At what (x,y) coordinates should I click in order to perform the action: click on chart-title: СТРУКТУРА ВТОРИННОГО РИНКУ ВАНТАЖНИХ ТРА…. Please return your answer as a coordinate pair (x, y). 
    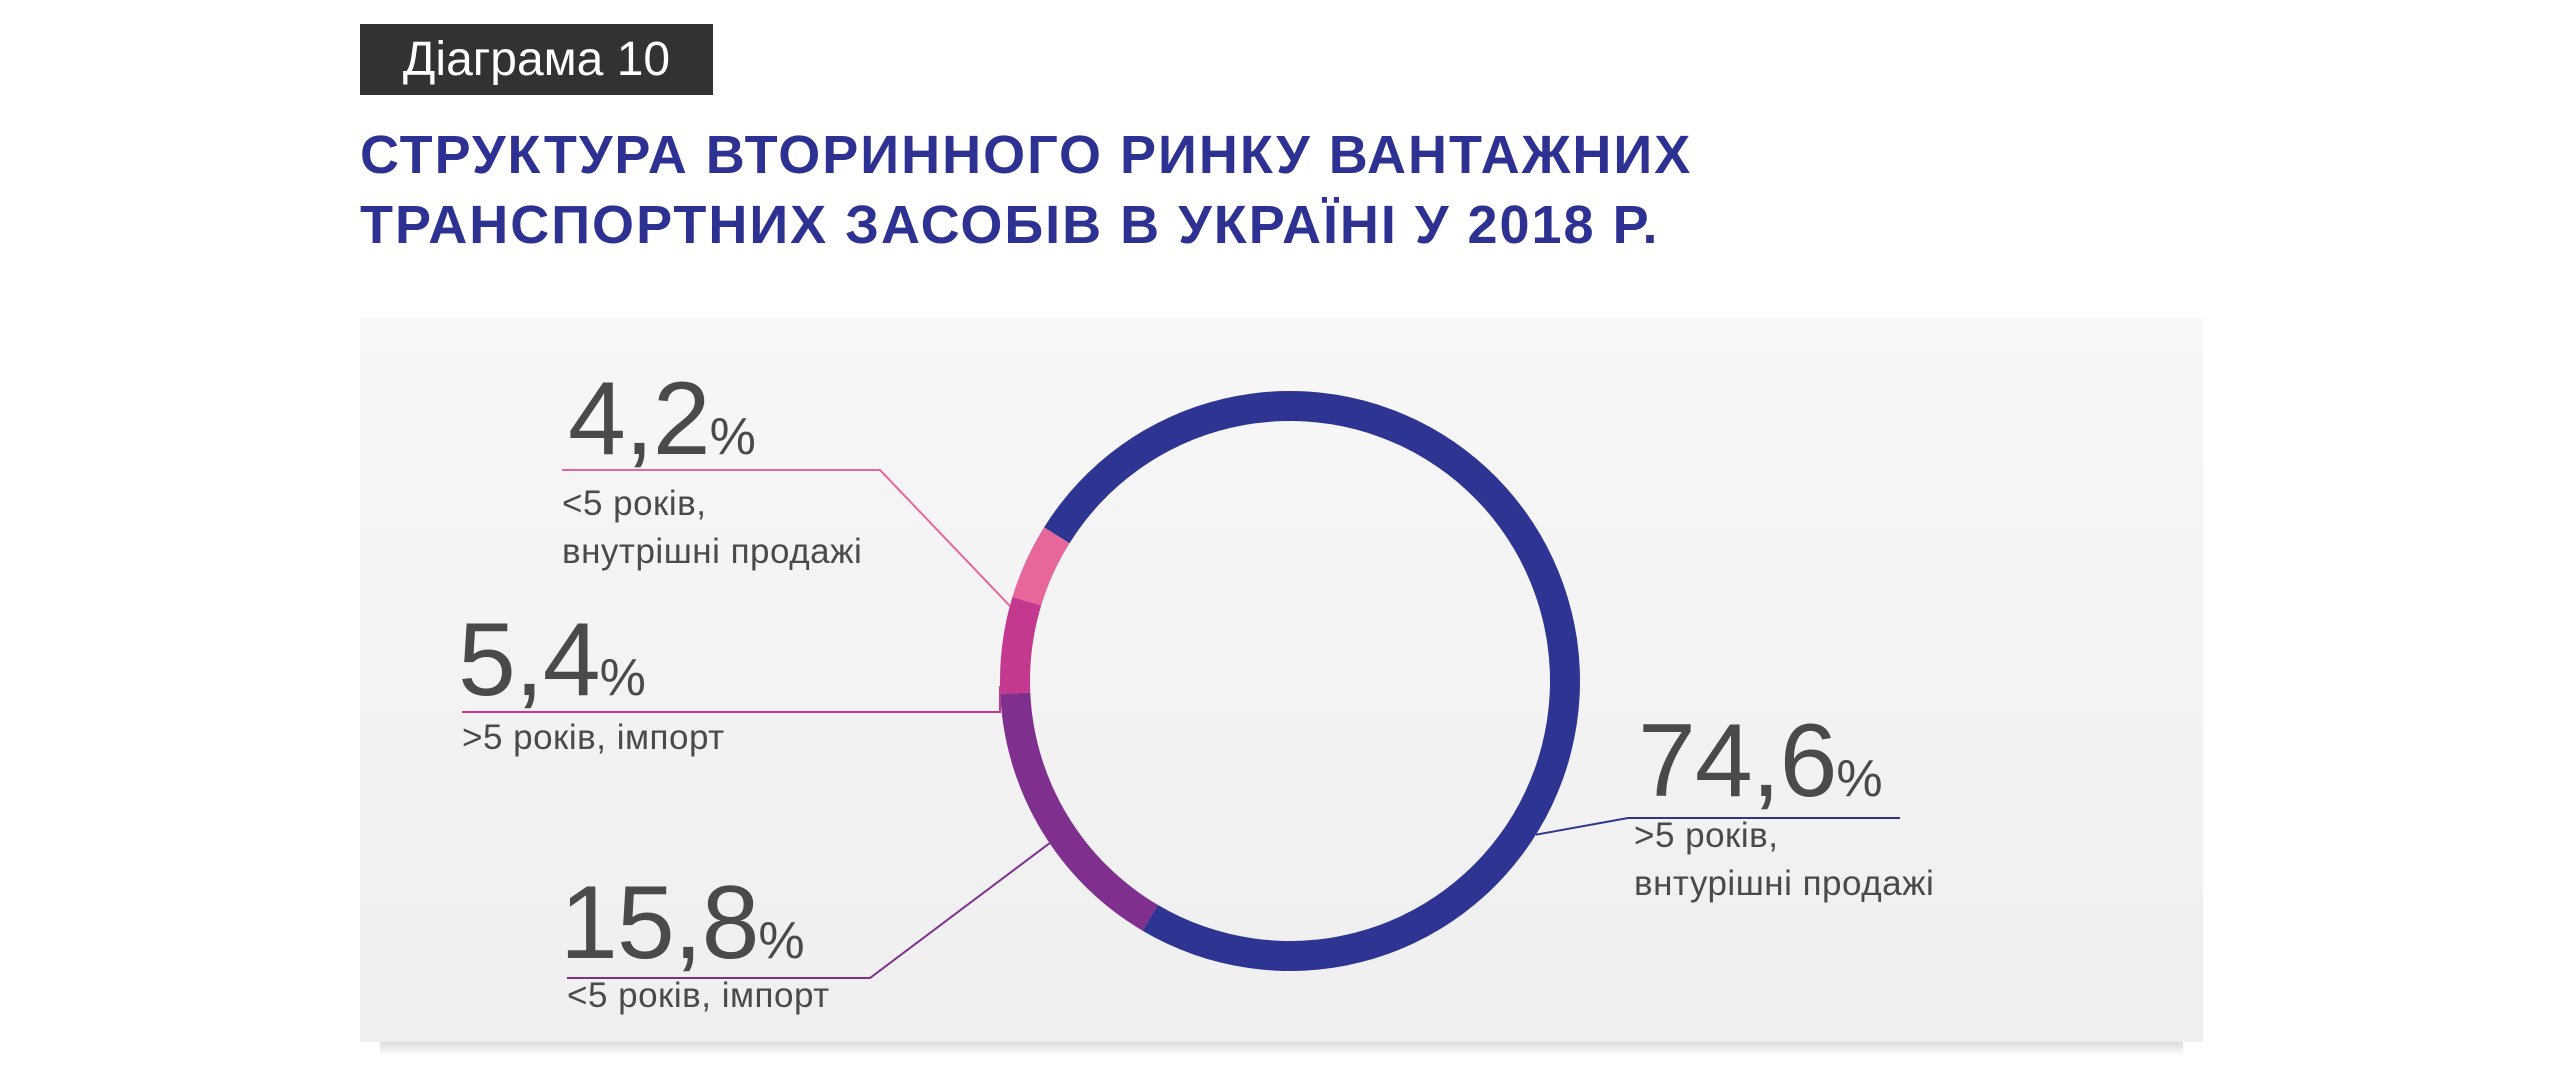
    Looking at the image, I should click on (1110, 190).